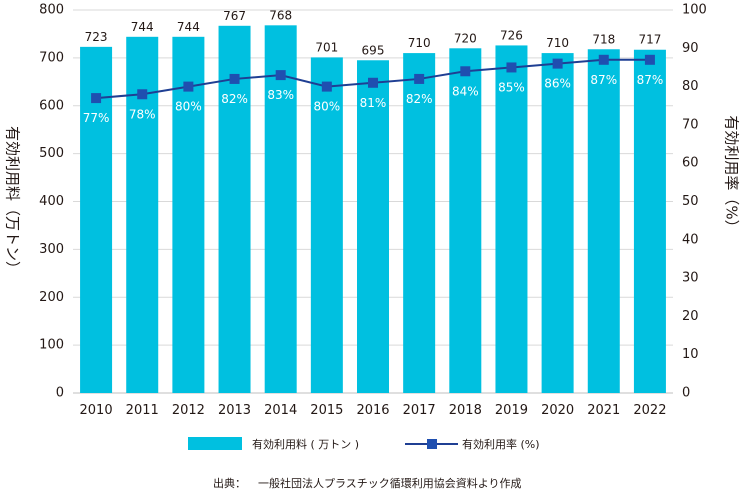 This screenshot has width=741, height=493. What do you see at coordinates (390, 483) in the screenshot?
I see `source-text: 一般社団法人プラスチック循環利用協会資料より作成` at bounding box center [390, 483].